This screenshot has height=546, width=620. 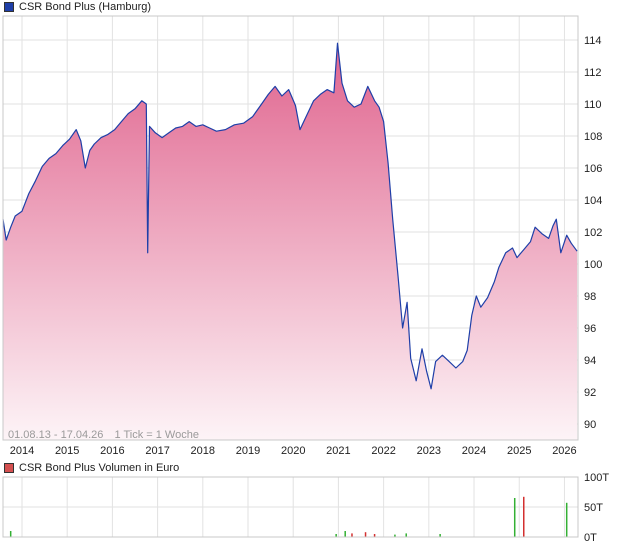 What do you see at coordinates (593, 265) in the screenshot?
I see `price-y-tick-label: 100` at bounding box center [593, 265].